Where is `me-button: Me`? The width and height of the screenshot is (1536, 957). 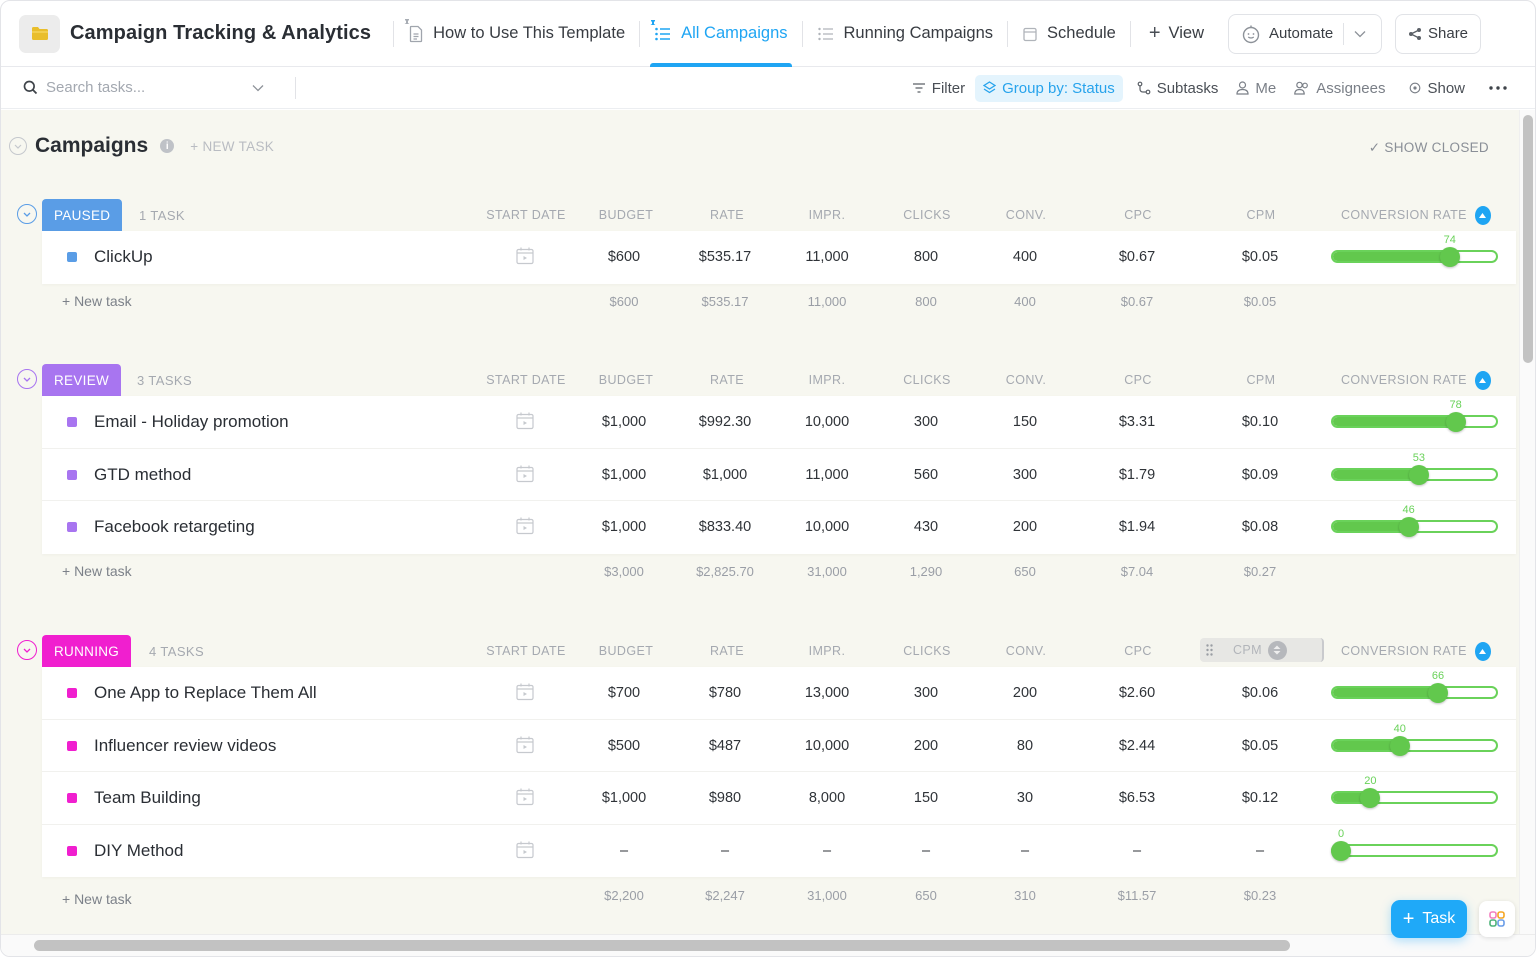 me-button: Me is located at coordinates (1256, 88).